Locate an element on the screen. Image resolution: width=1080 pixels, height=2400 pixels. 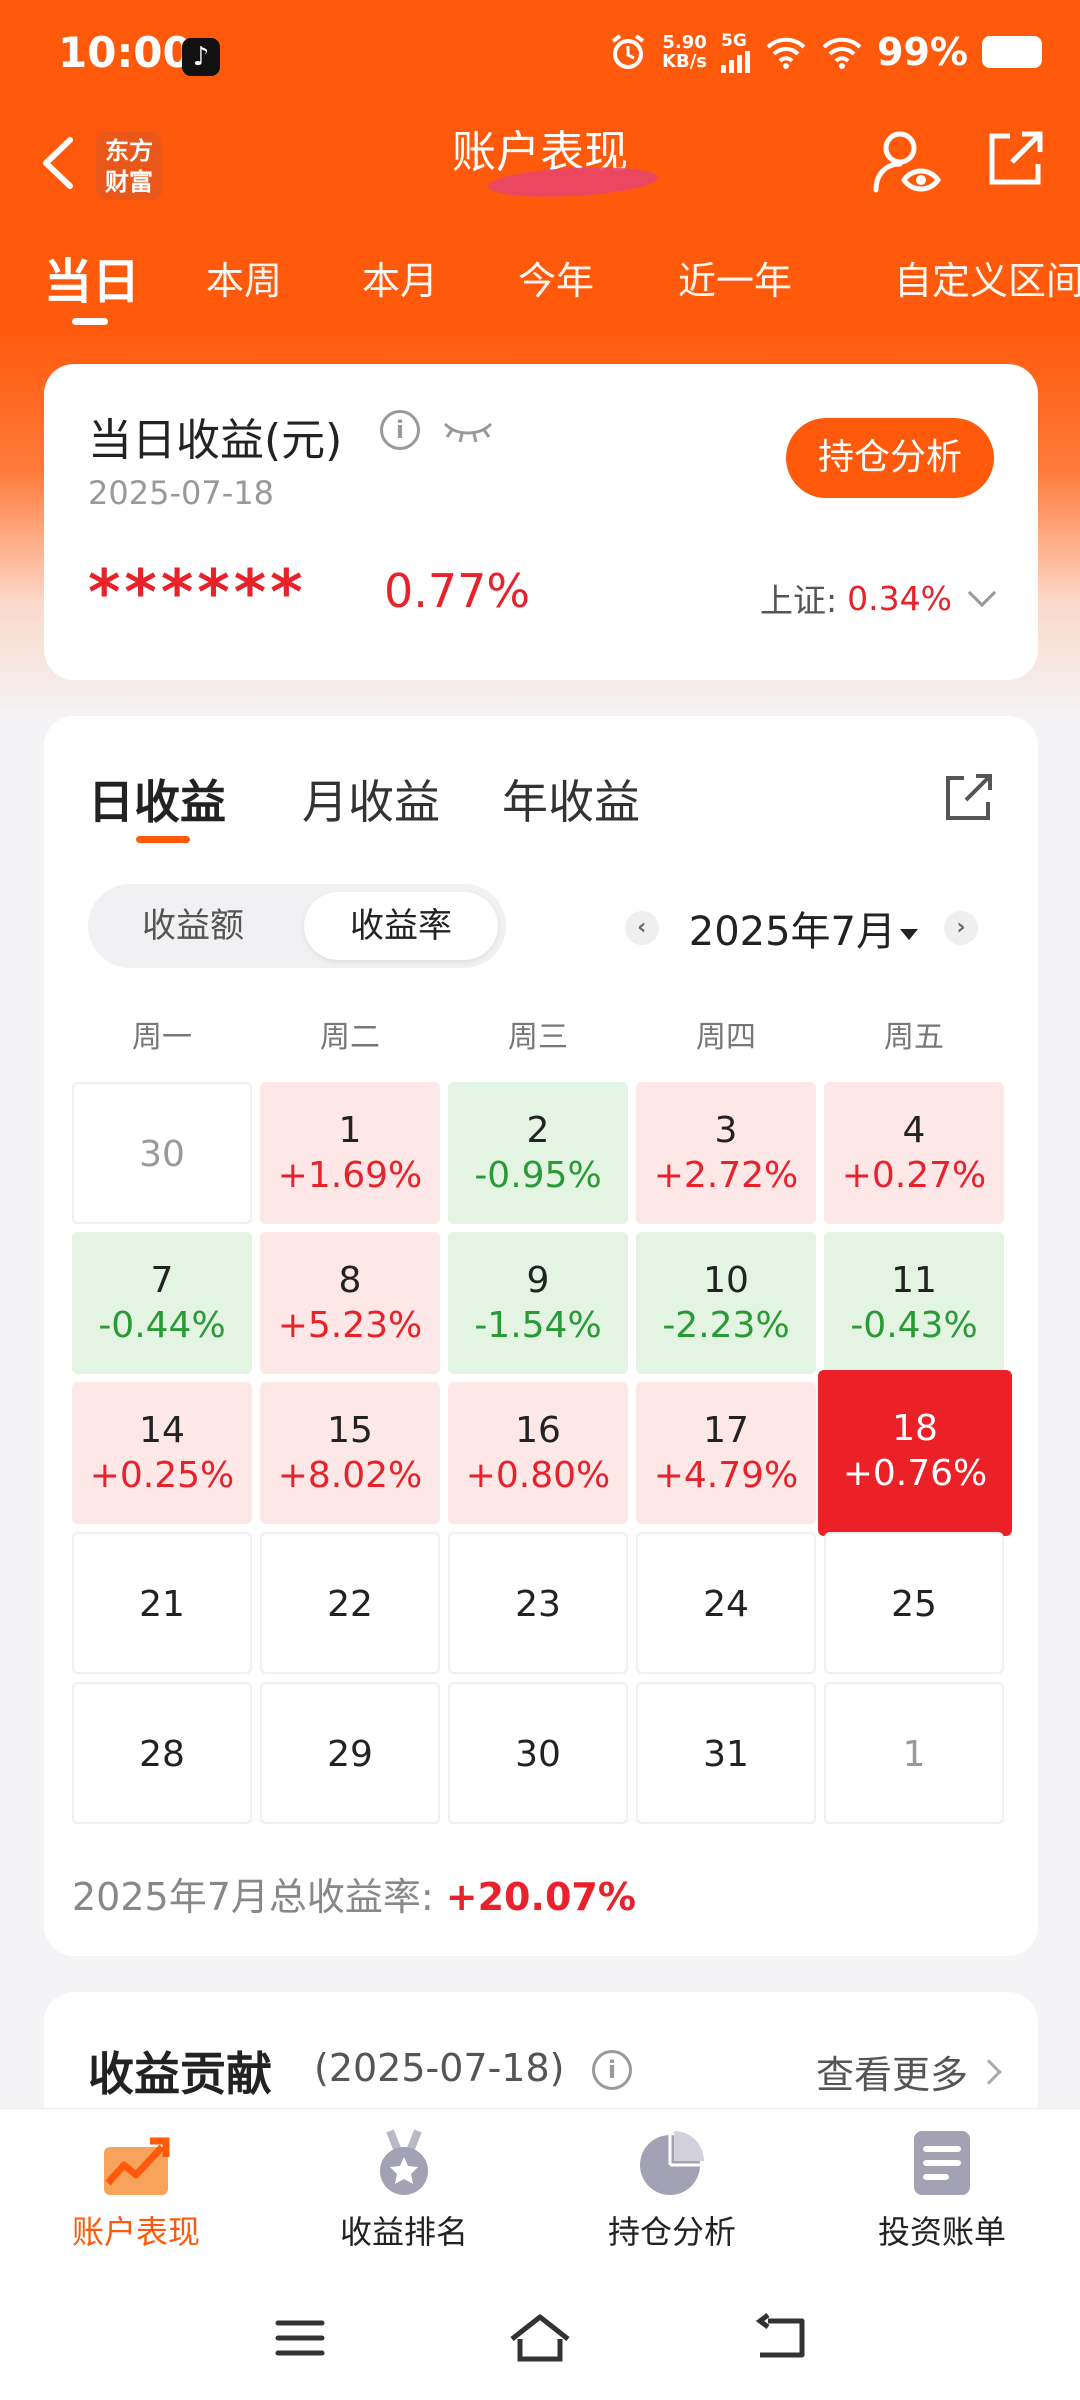
speed-unit: KB/s is located at coordinates (685, 61).